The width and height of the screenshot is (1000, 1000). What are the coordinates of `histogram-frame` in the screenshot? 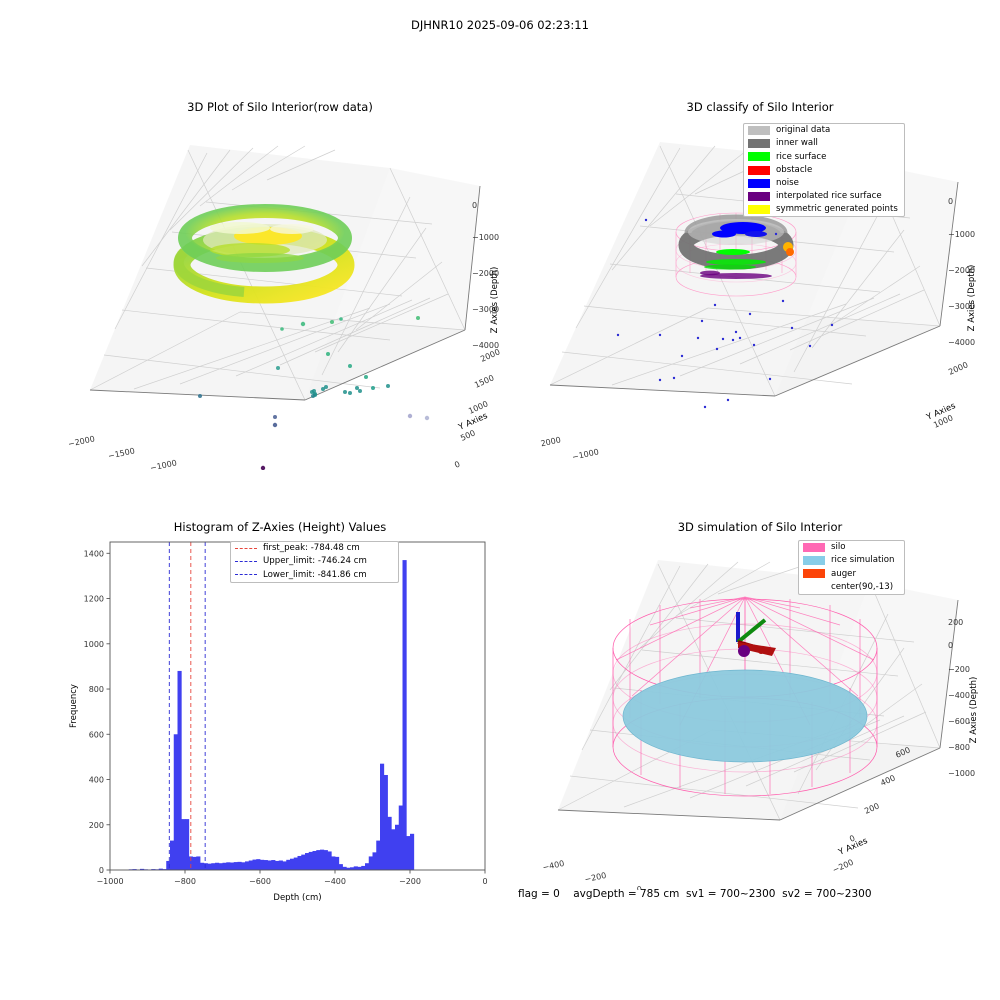 It's located at (297, 706).